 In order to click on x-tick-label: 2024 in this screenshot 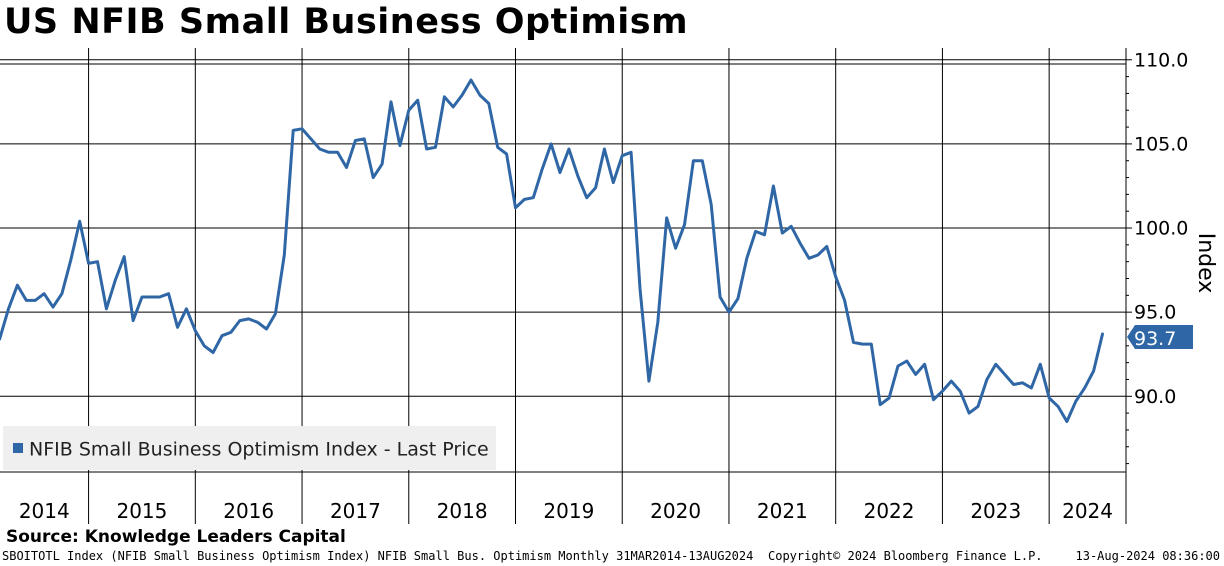, I will do `click(1087, 511)`.